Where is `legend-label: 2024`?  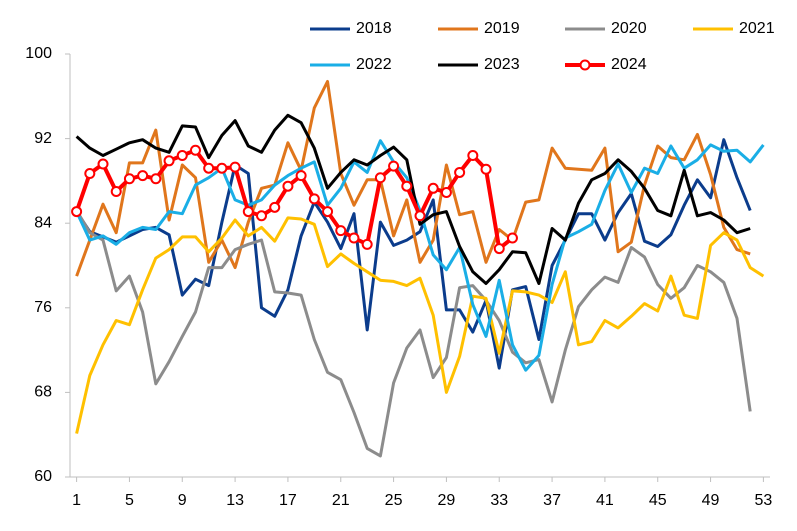 legend-label: 2024 is located at coordinates (629, 64).